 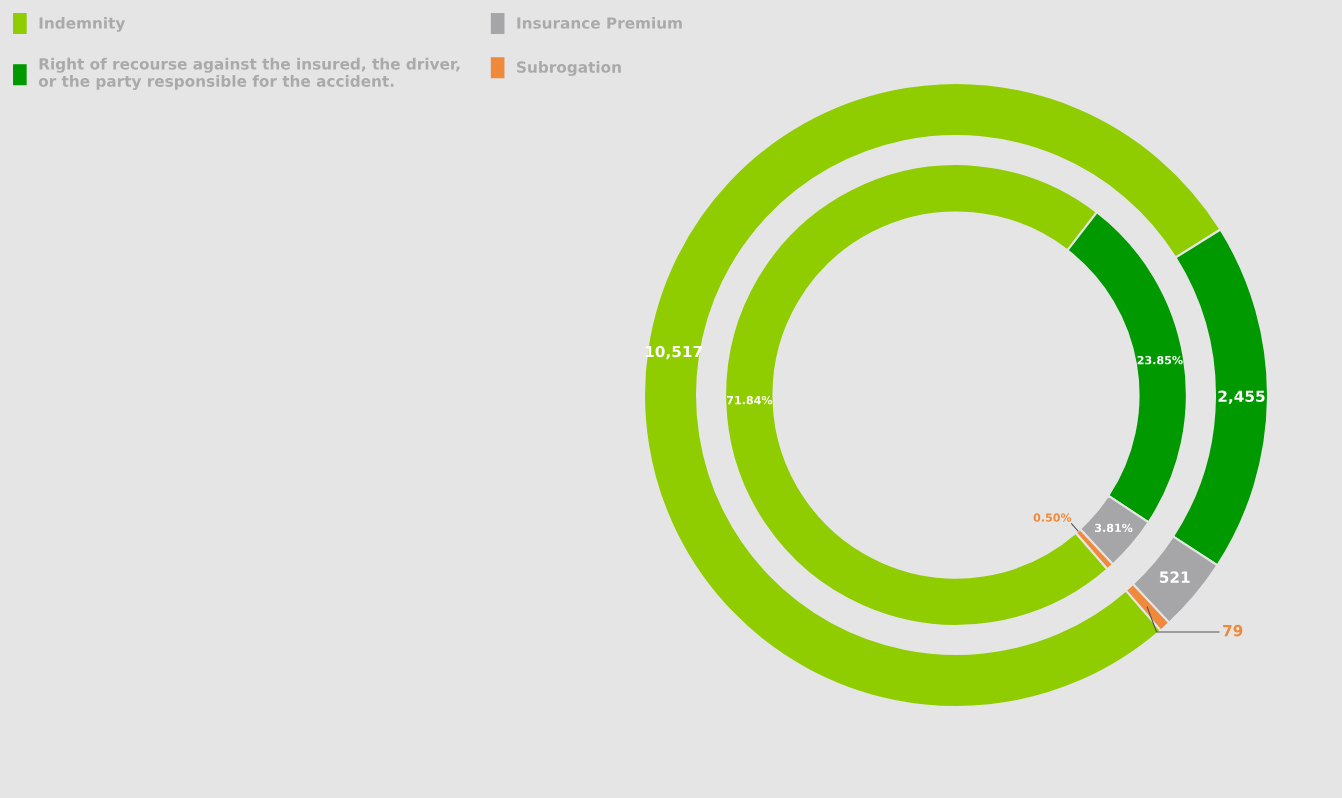 What do you see at coordinates (1160, 360) in the screenshot?
I see `data-label: 23.85%` at bounding box center [1160, 360].